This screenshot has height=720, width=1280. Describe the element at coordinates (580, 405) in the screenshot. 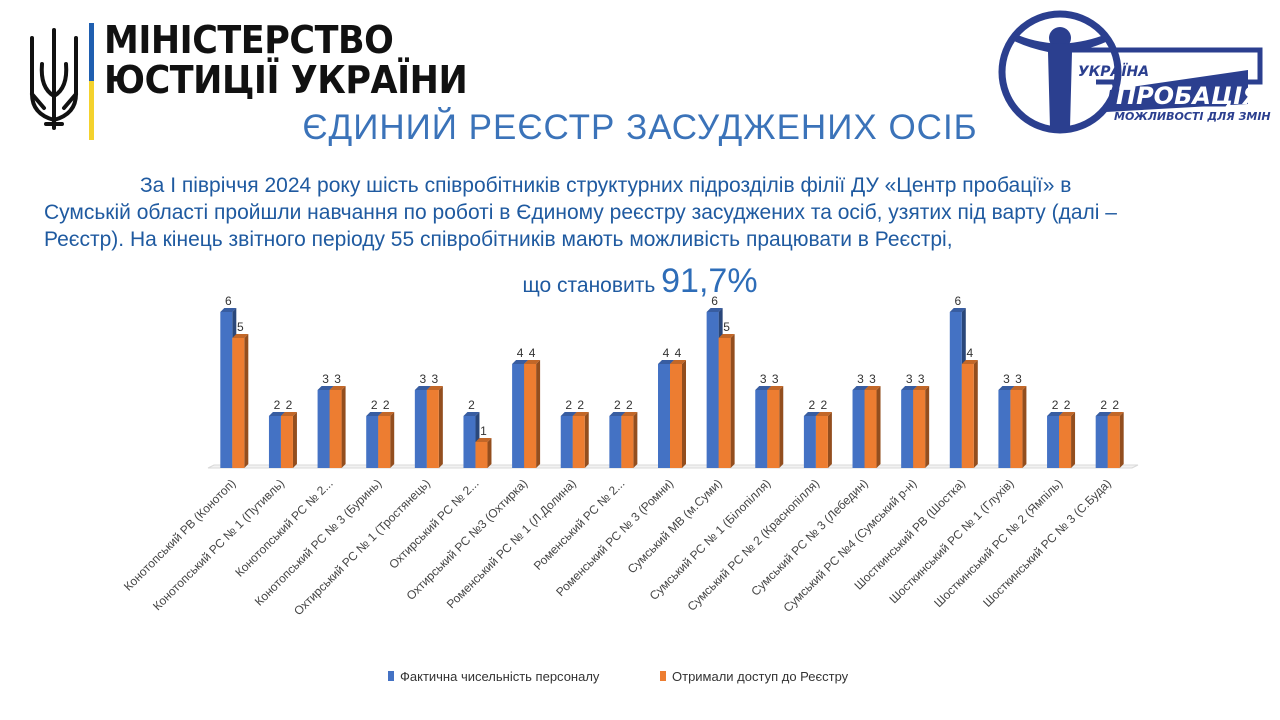

I see `data-label-1-7: 2` at that location.